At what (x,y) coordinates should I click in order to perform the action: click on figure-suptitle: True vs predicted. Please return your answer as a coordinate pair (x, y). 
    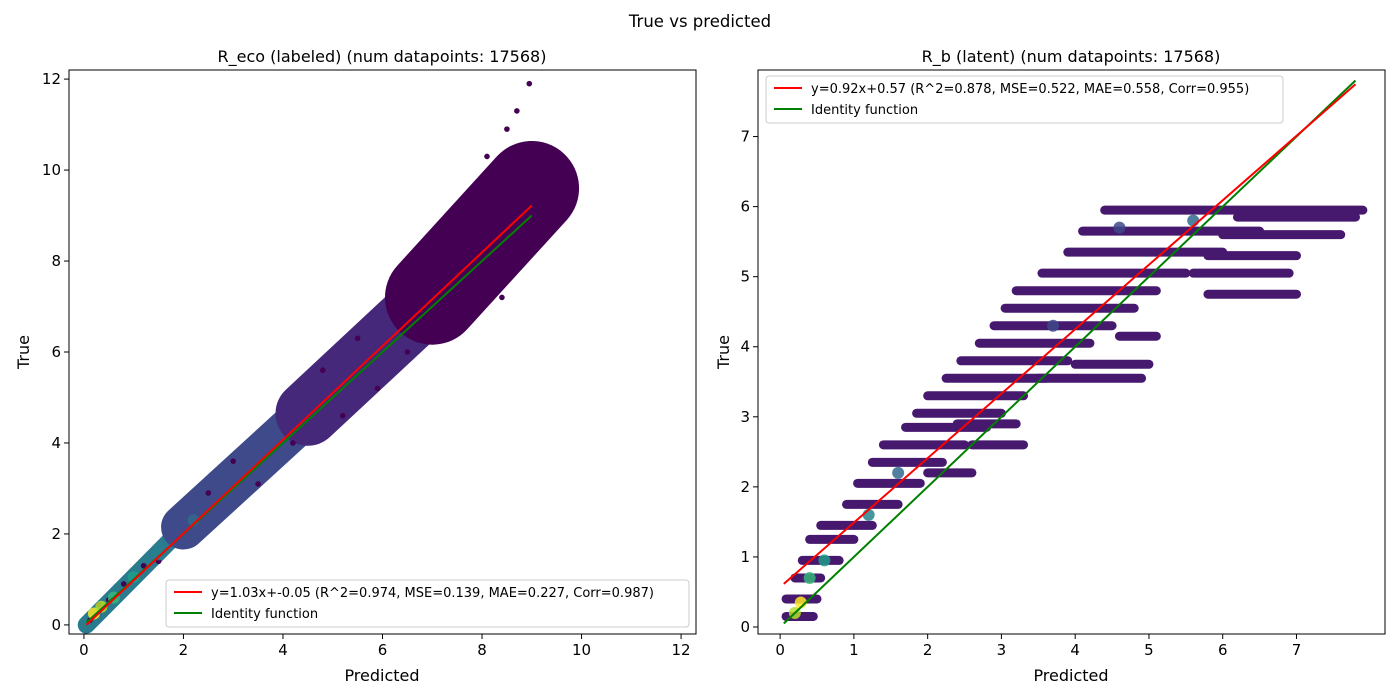
    Looking at the image, I should click on (699, 21).